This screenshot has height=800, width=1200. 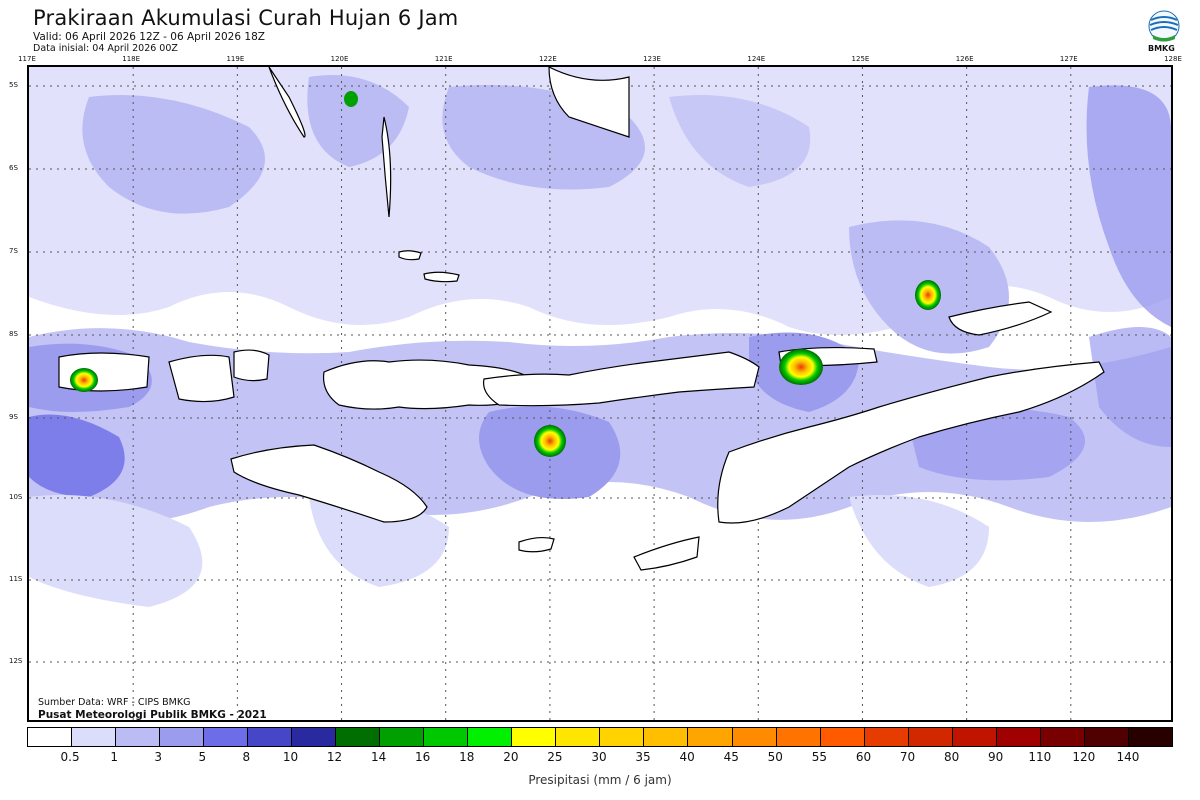 I want to click on legend-tick-label: 18, so click(x=467, y=757).